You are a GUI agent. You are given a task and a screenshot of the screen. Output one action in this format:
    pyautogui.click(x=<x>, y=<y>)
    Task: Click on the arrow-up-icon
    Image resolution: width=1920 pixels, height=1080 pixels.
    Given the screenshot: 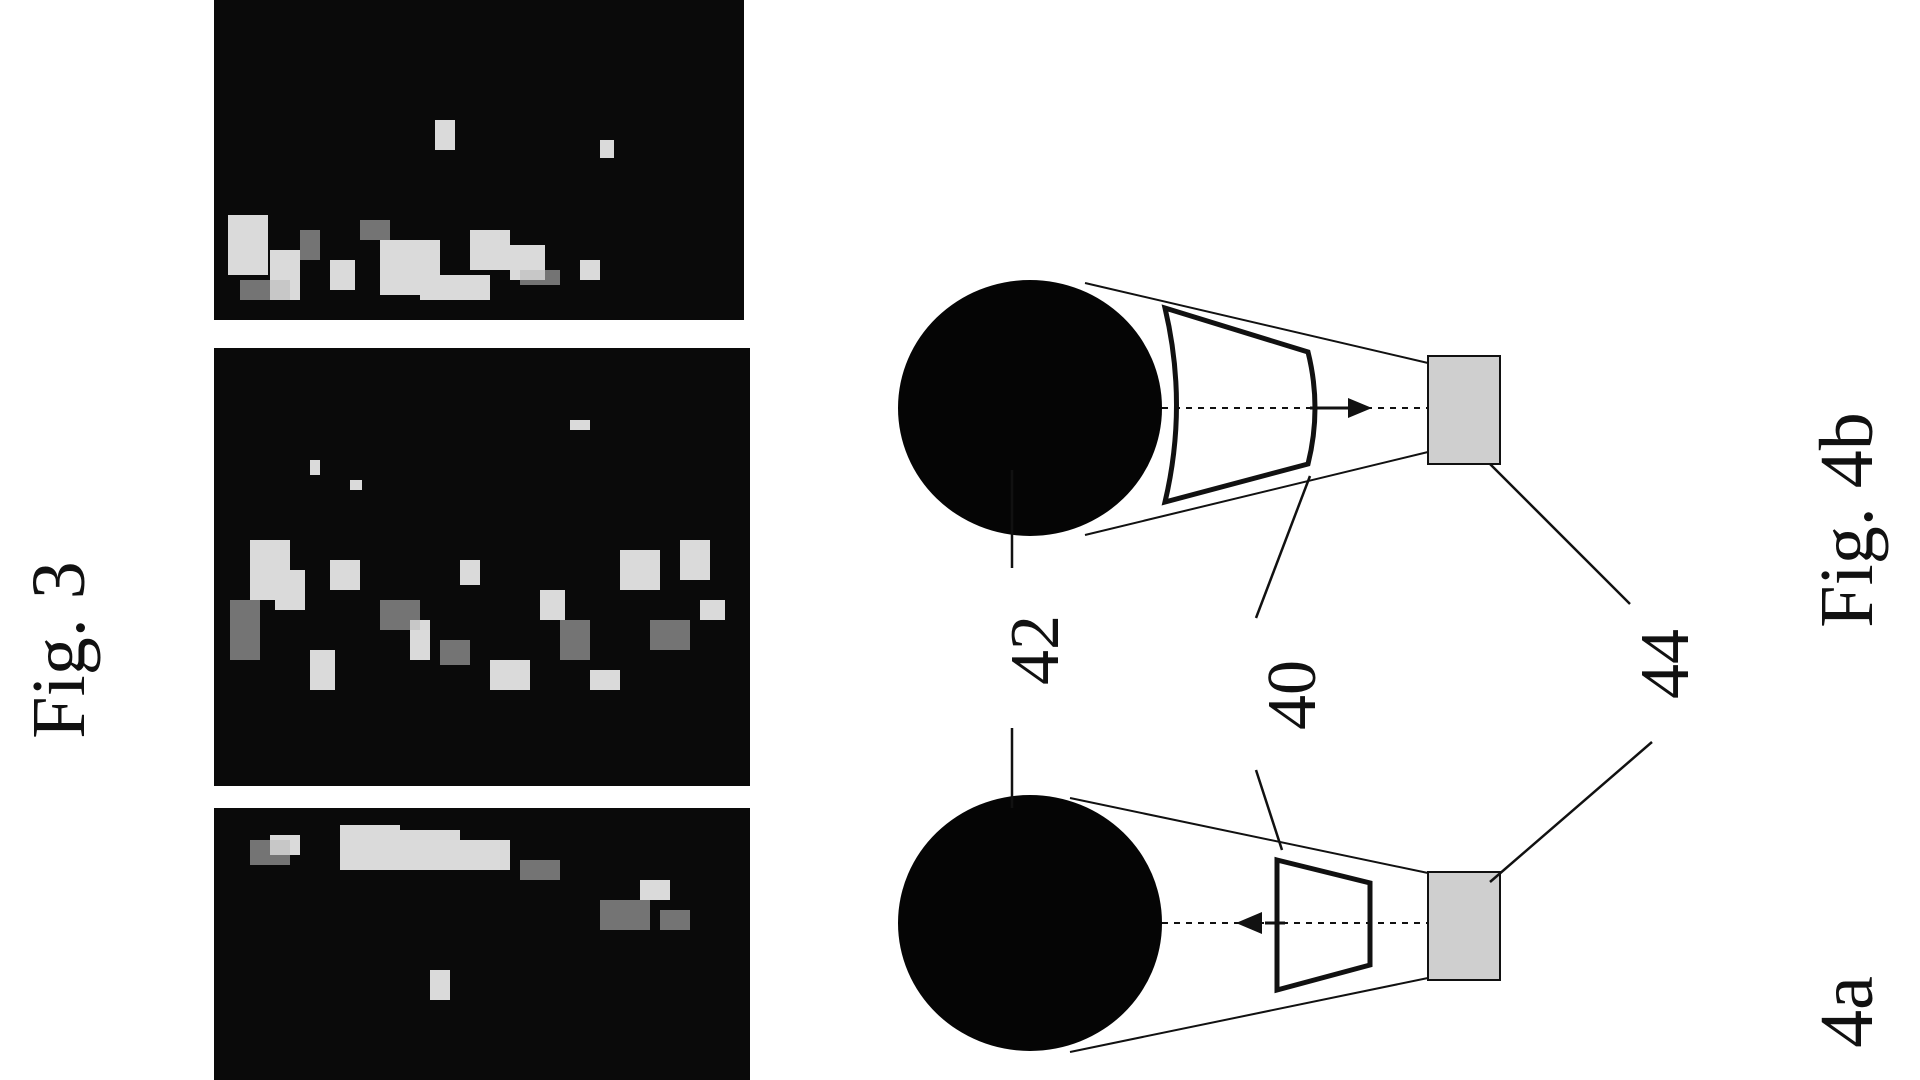 What is the action you would take?
    pyautogui.click(x=1260, y=923)
    